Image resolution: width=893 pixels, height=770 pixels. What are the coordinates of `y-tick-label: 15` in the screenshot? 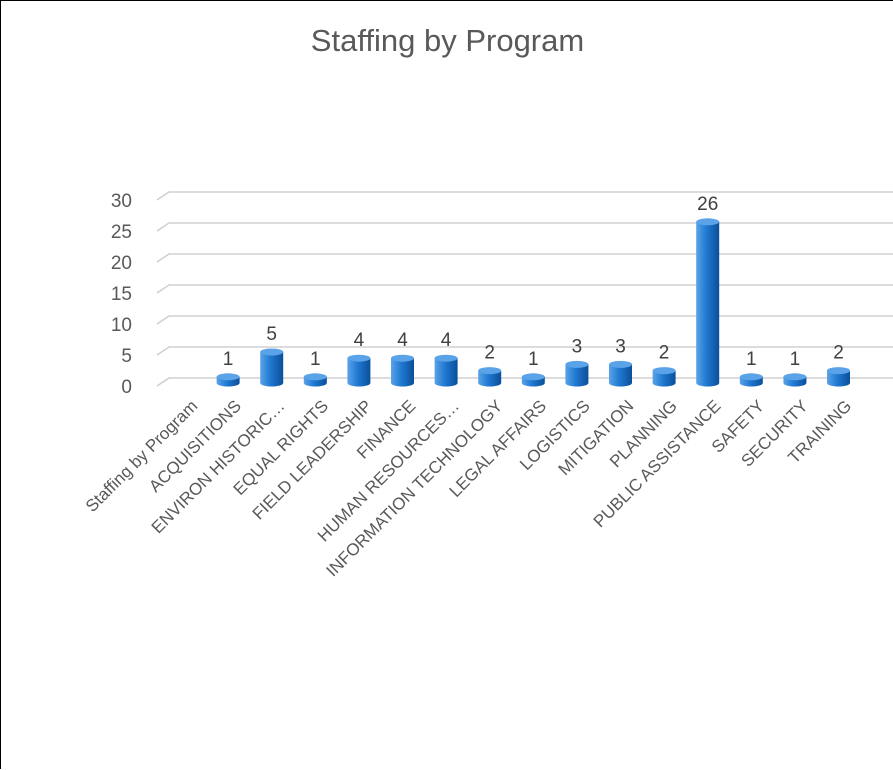 It's located at (121, 294).